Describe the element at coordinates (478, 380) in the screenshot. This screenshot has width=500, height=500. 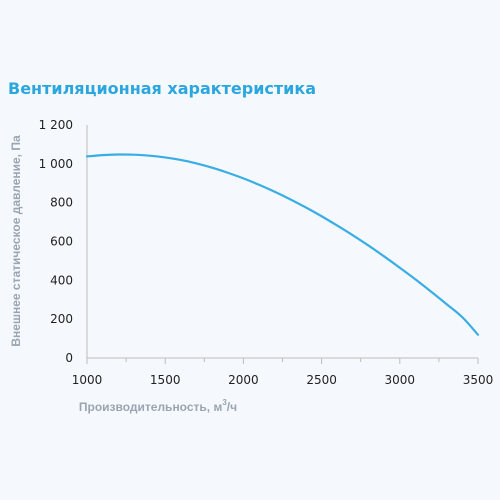
I see `x-tick-label: 3500` at that location.